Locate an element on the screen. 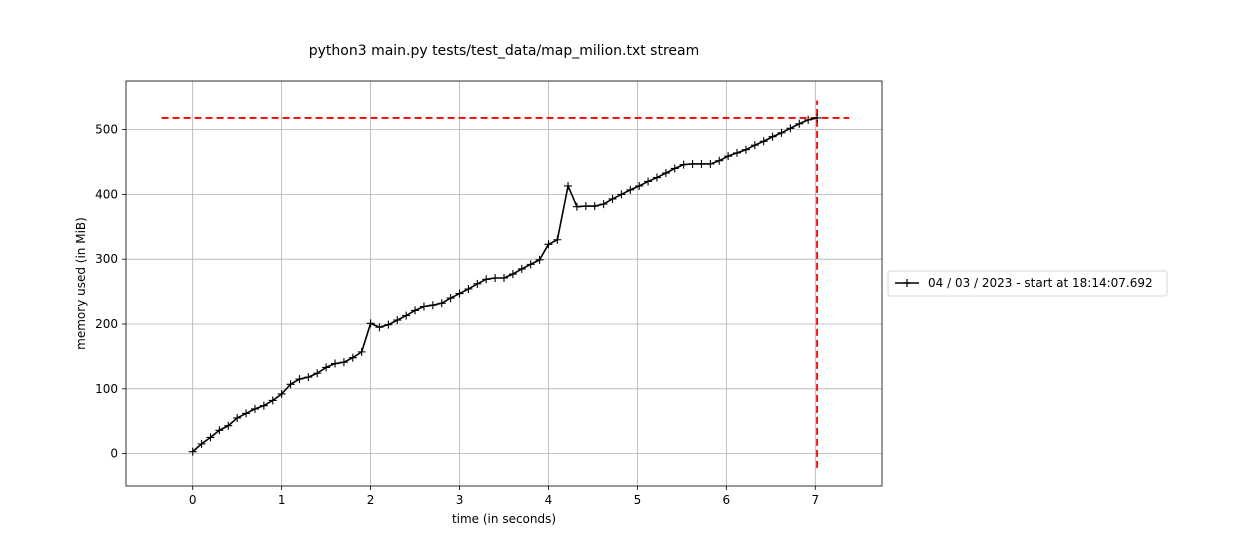 The image size is (1260, 540). x-axis: 0 1 2 3 4 5 6 7 is located at coordinates (504, 496).